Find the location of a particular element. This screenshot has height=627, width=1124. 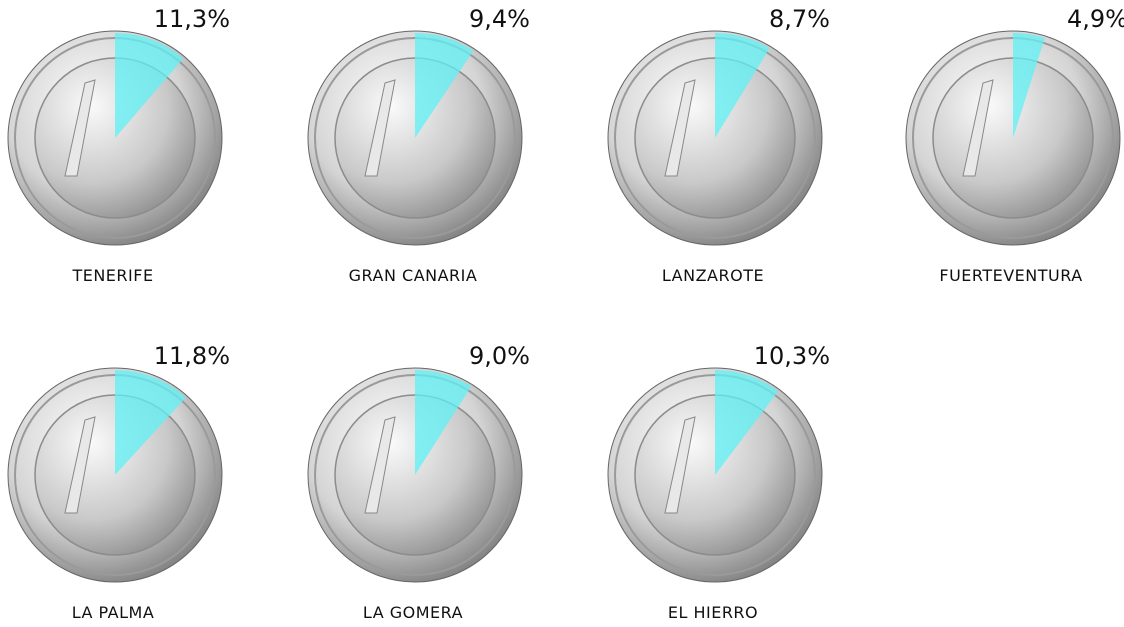

category-label: LA PALMA is located at coordinates (113, 612).